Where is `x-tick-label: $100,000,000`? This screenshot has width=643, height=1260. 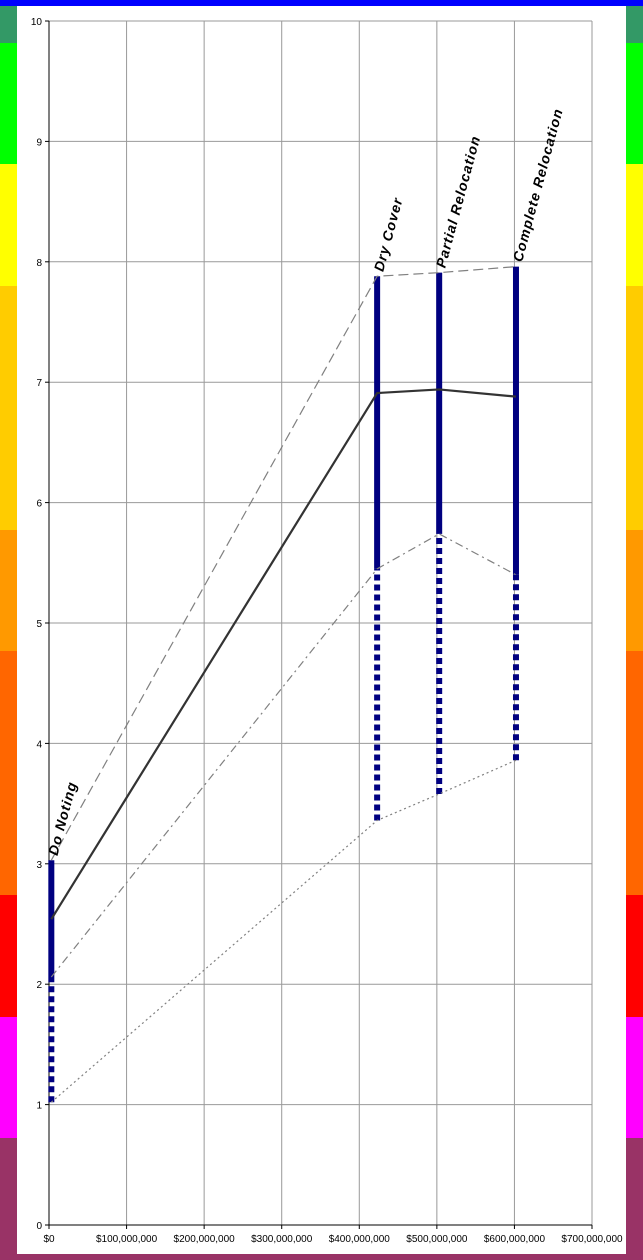
x-tick-label: $100,000,000 is located at coordinates (127, 1239).